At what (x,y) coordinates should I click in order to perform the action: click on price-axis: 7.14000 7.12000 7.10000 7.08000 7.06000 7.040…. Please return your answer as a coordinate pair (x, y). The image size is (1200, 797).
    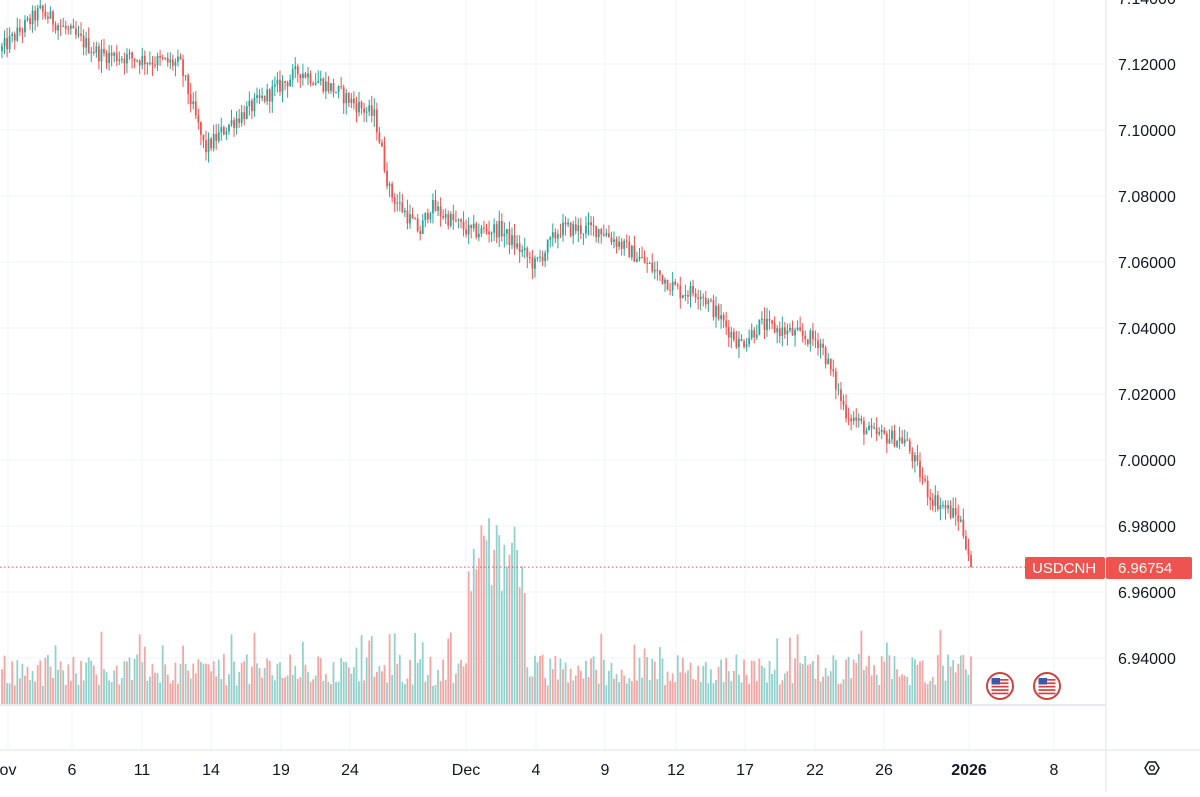
    Looking at the image, I should click on (1147, 334).